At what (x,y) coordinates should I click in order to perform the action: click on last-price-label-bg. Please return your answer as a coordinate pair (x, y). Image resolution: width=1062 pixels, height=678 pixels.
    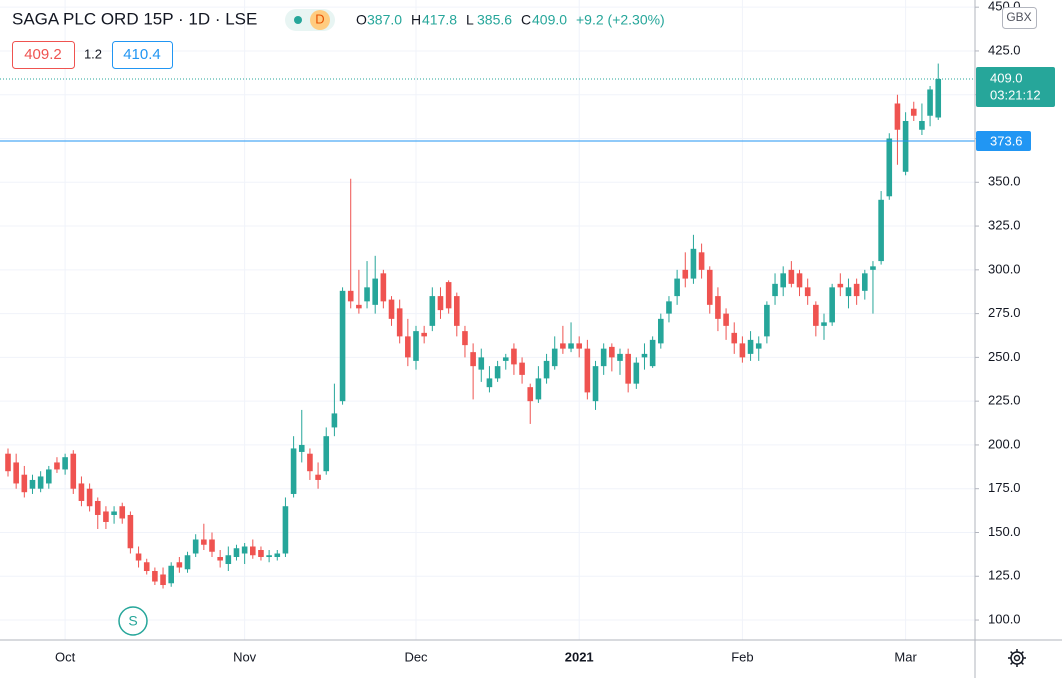
    Looking at the image, I should click on (1015, 86).